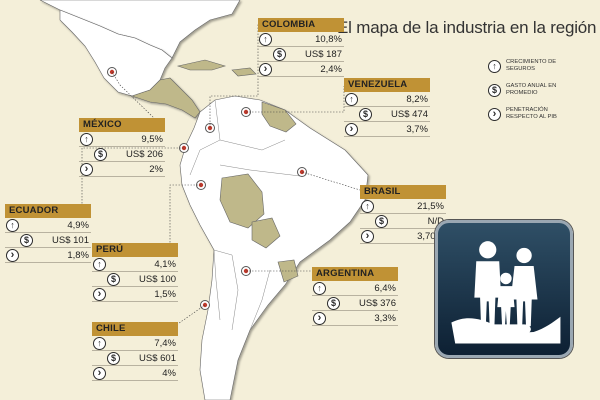  What do you see at coordinates (387, 129) in the screenshot?
I see `penetration-row: 3,7%` at bounding box center [387, 129].